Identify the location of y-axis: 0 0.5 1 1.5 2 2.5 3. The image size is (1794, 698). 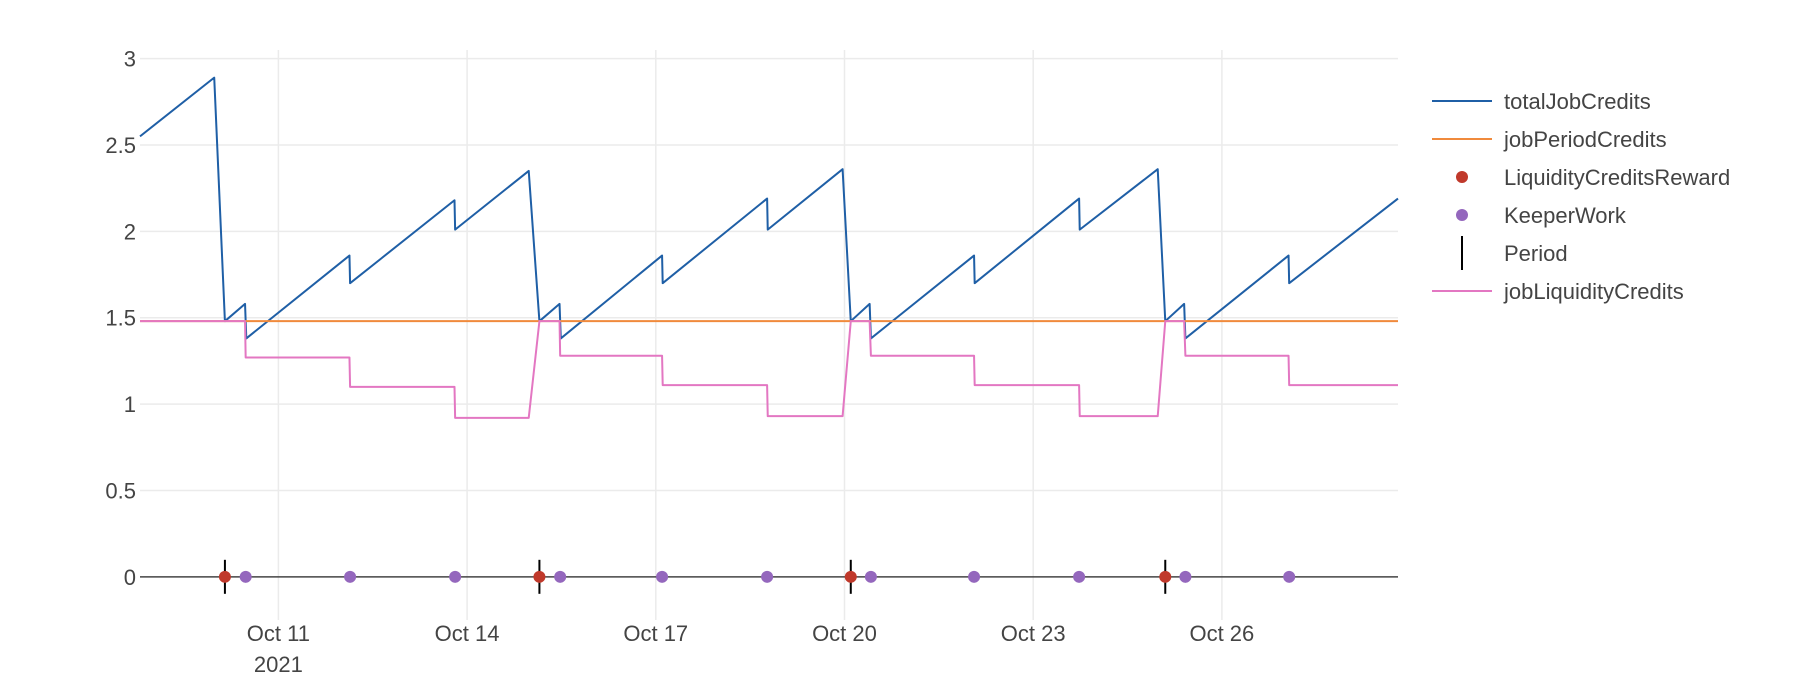
(120, 318).